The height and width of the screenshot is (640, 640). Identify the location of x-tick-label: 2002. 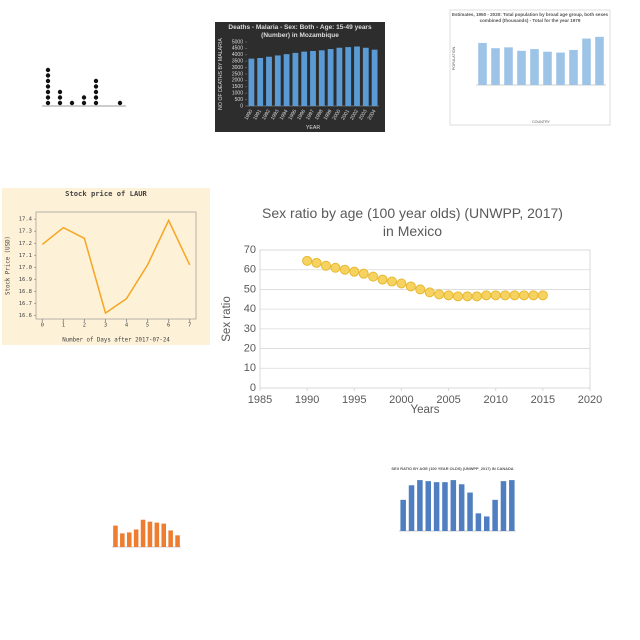
(354, 114).